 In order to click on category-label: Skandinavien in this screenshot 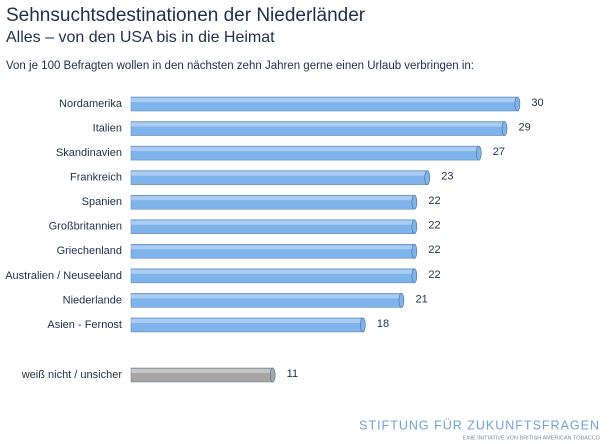, I will do `click(89, 153)`.